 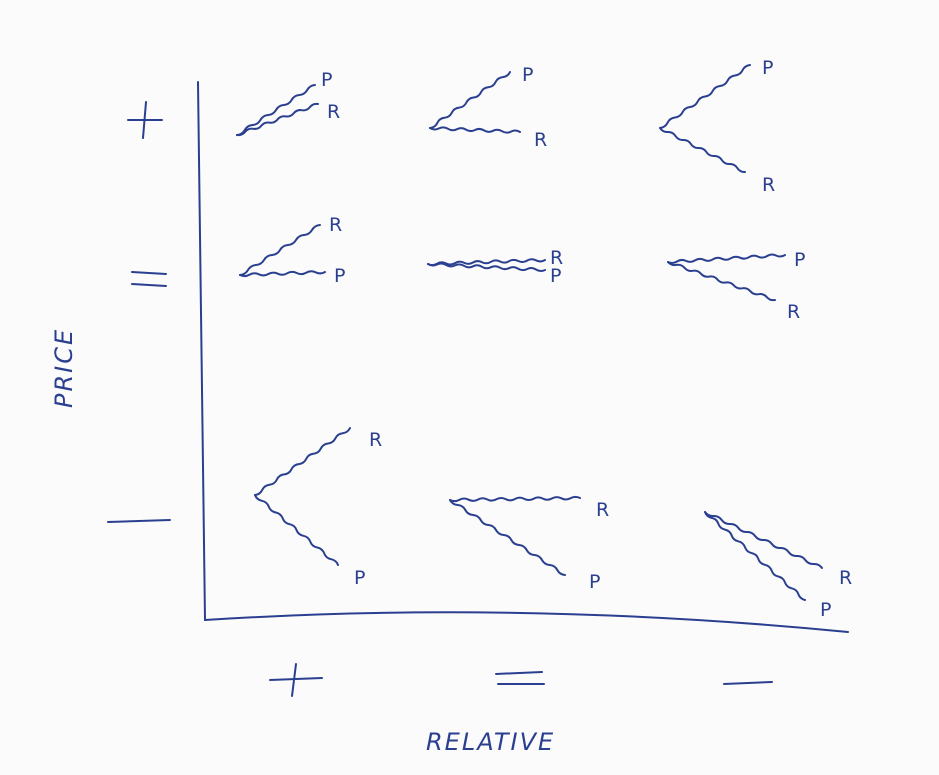 I want to click on cell-price-equal-relative-equal: RP, so click(x=495, y=267).